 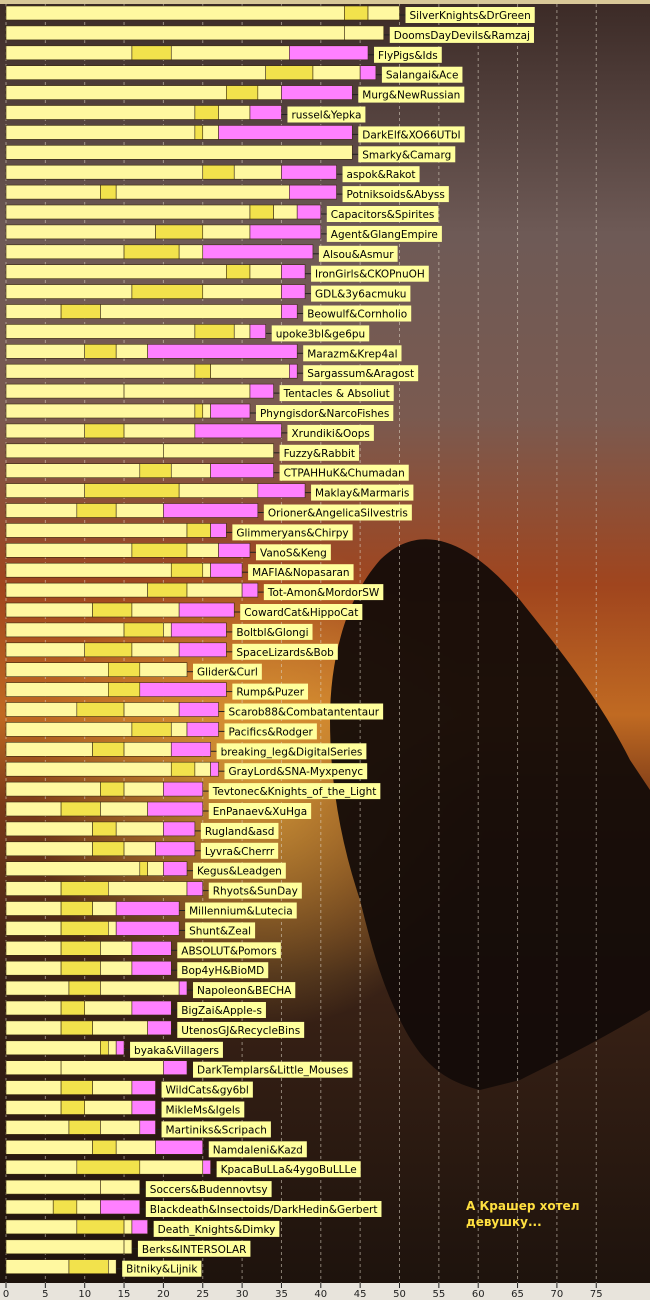 I want to click on x-tick-label: 30, so click(x=242, y=1294).